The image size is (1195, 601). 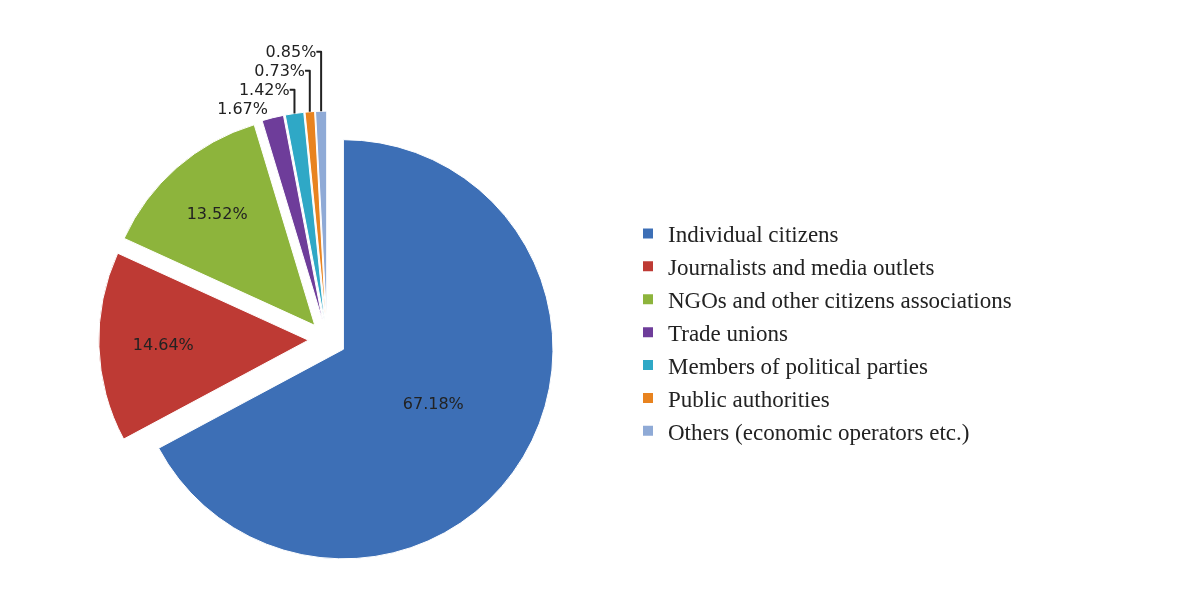 I want to click on legend-label: Public authorities, so click(x=749, y=399).